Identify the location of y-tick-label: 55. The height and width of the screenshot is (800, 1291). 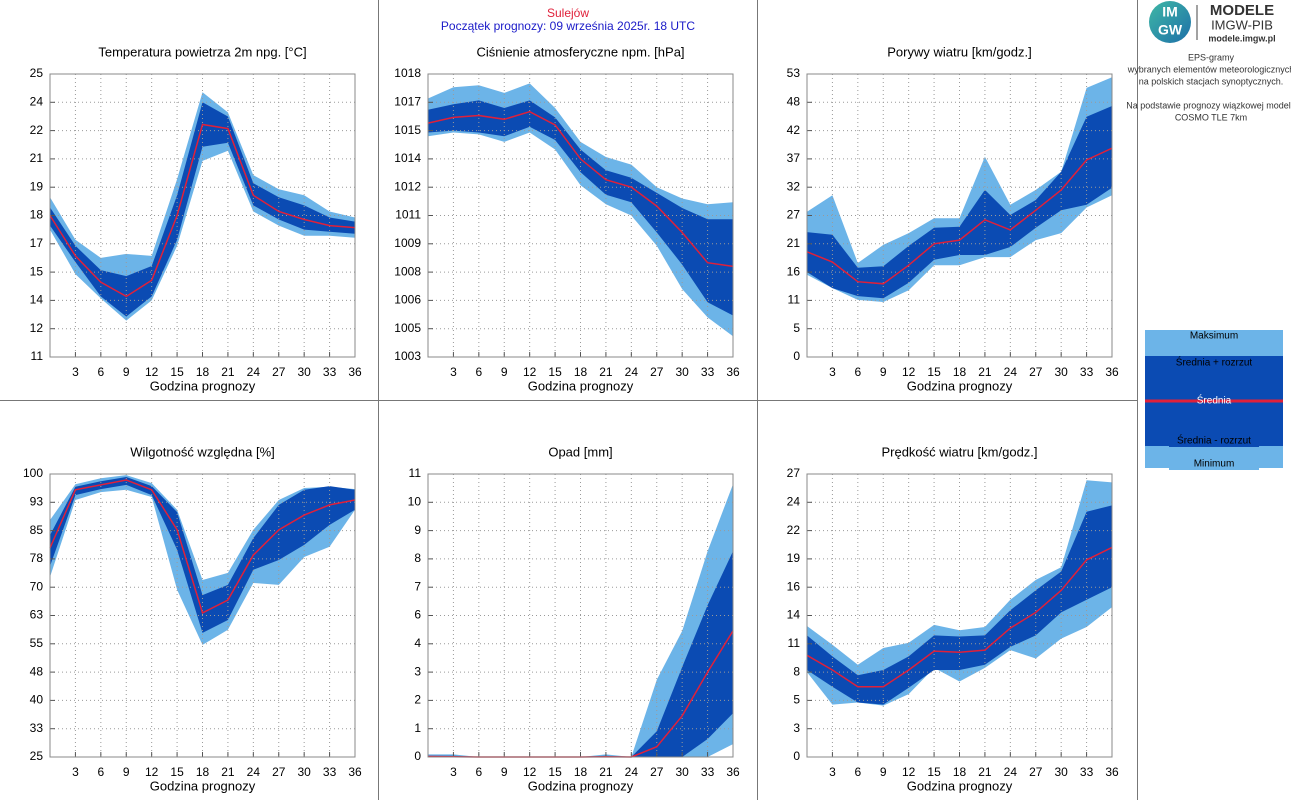
(37, 643).